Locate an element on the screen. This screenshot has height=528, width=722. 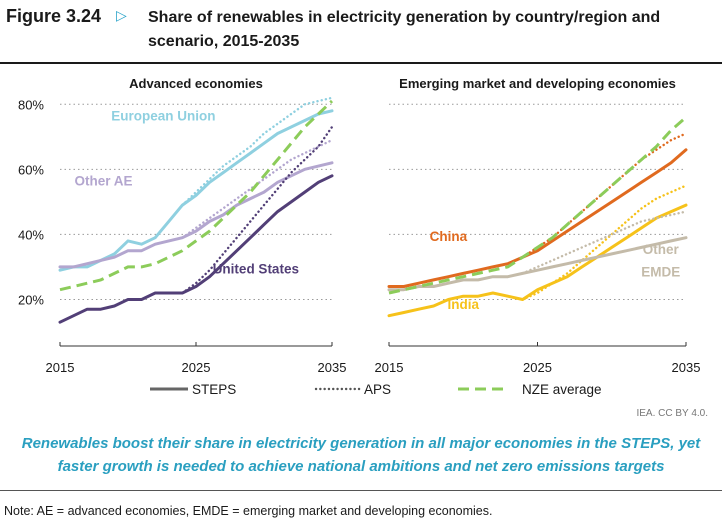
y-tick-label: 40% is located at coordinates (31, 234).